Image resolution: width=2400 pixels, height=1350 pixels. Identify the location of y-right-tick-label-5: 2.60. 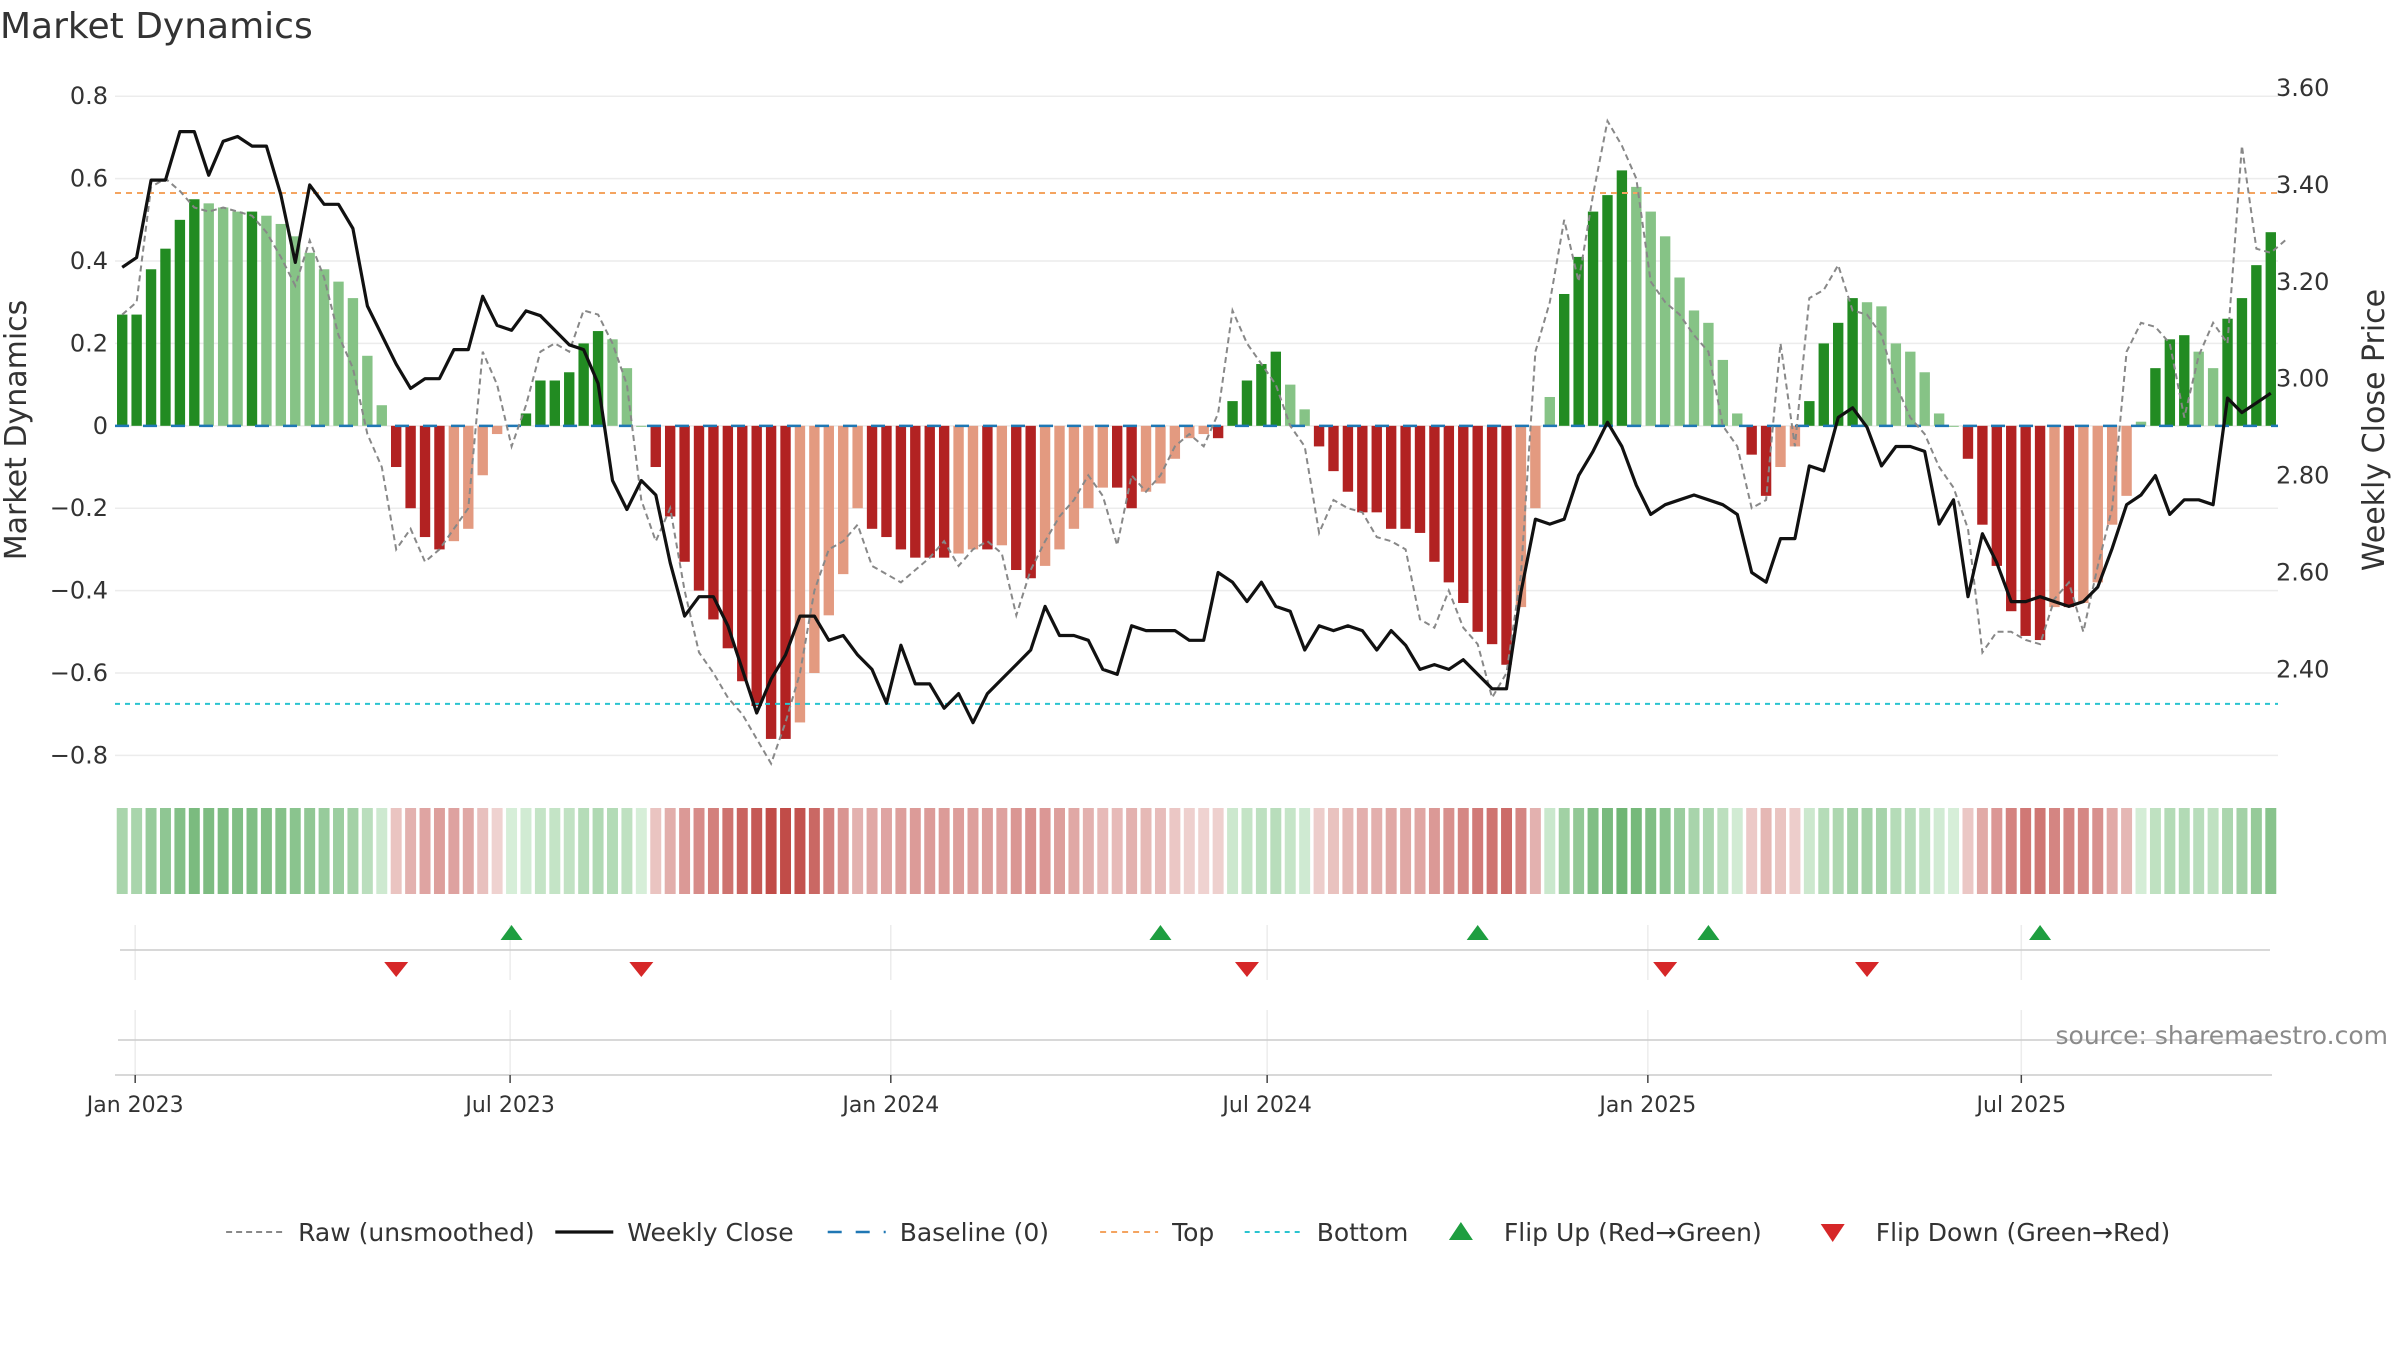
(2302, 573).